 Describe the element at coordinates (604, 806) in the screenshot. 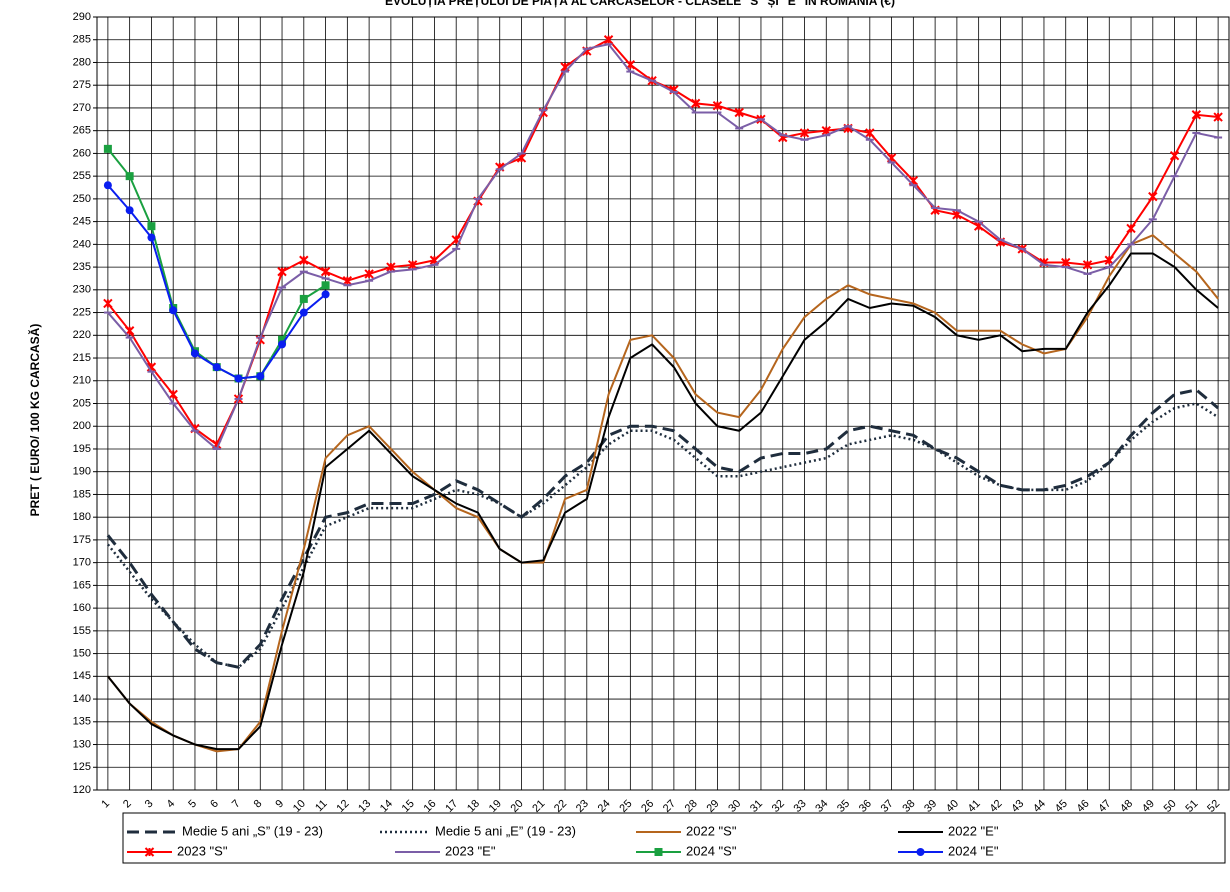

I see `x-tick-label: 24` at that location.